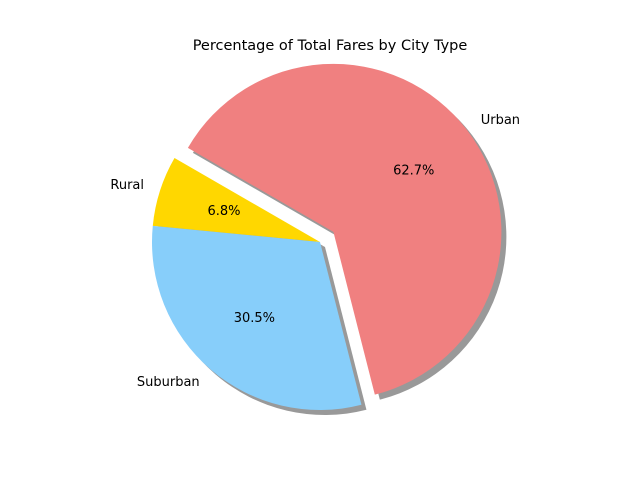 The height and width of the screenshot is (485, 640). What do you see at coordinates (168, 382) in the screenshot?
I see `pie-category-label-suburban: Suburban` at bounding box center [168, 382].